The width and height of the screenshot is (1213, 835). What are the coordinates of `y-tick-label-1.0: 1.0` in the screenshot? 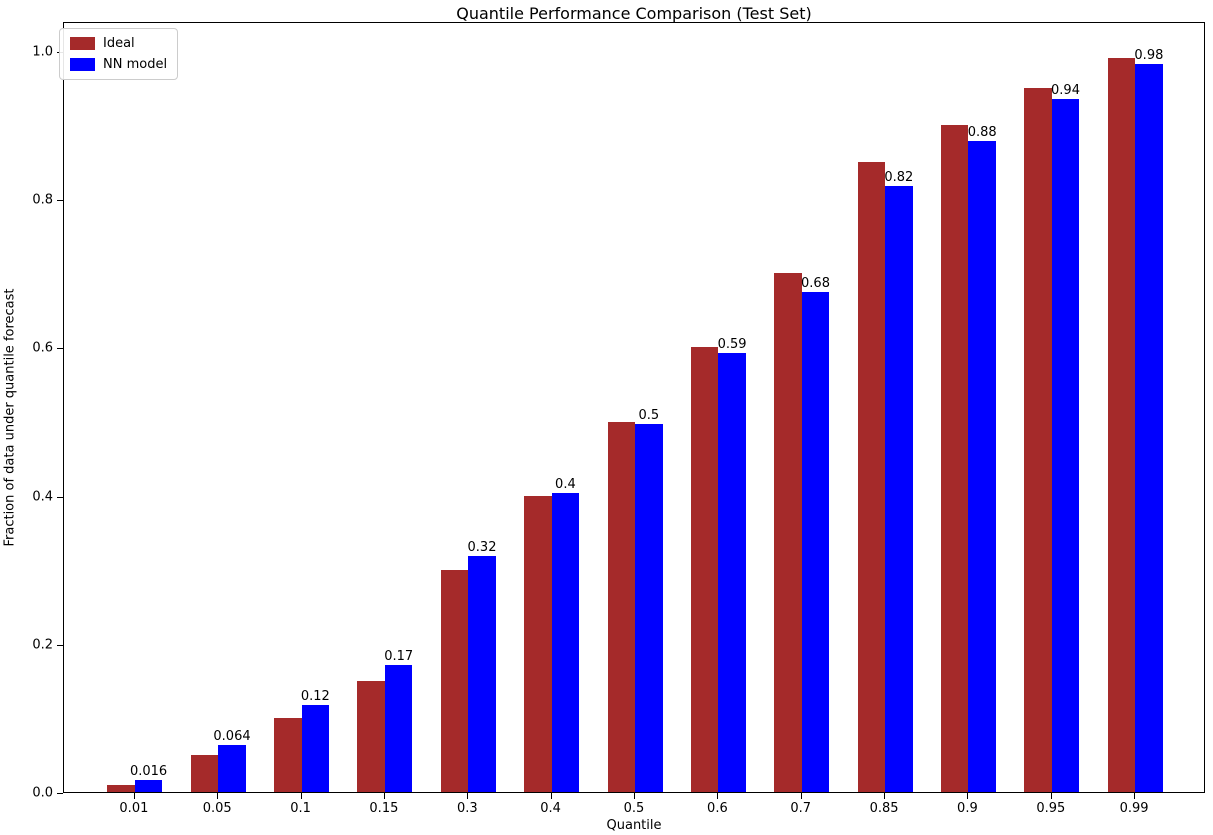 It's located at (42, 52).